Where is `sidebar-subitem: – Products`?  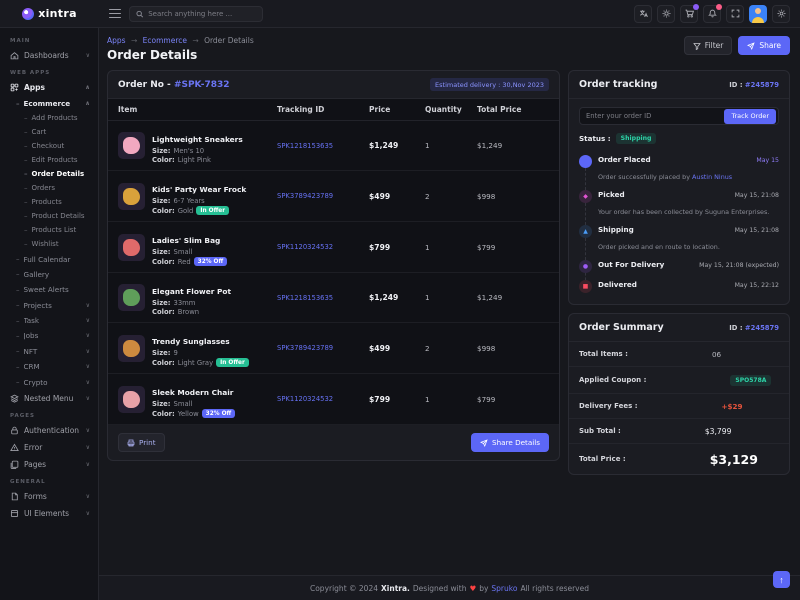
sidebar-subitem: – Products is located at coordinates (43, 202).